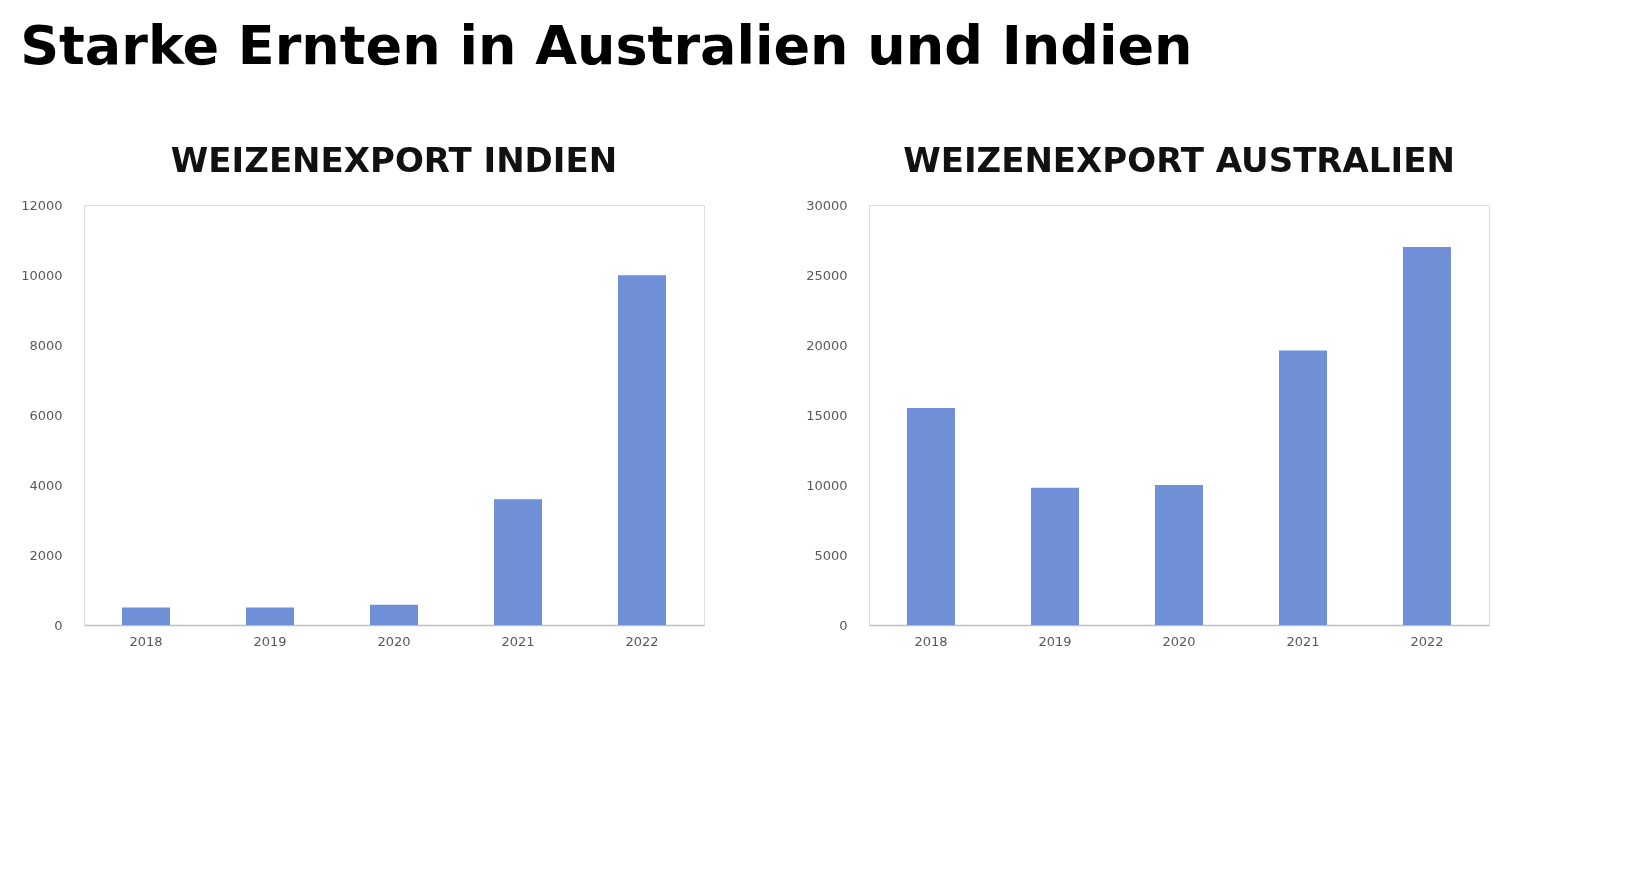  Describe the element at coordinates (46, 555) in the screenshot. I see `y-tick-label: 2000` at that location.